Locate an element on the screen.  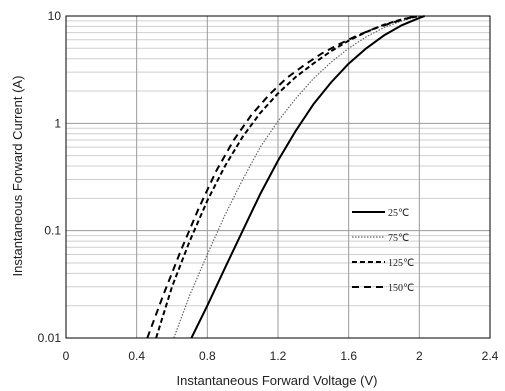
y-tick-label: 1 is located at coordinates (57, 123).